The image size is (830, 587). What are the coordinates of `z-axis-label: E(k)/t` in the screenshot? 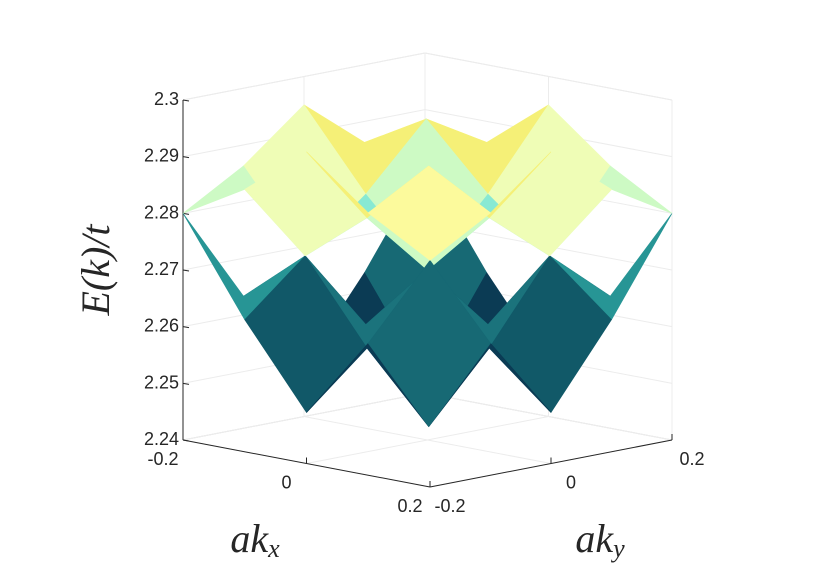 It's located at (95, 270).